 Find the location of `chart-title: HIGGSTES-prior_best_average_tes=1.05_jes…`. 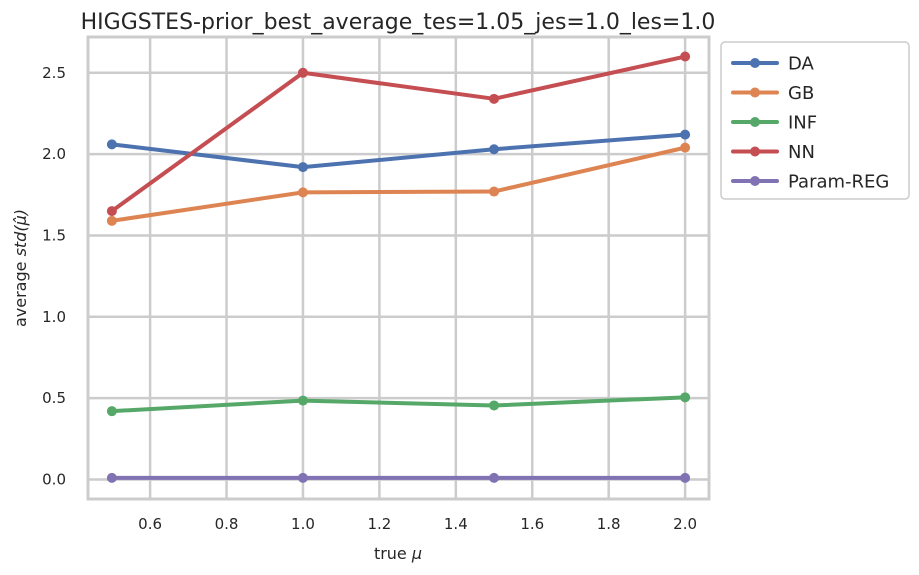

chart-title: HIGGSTES-prior_best_average_tes=1.05_jes… is located at coordinates (398, 22).